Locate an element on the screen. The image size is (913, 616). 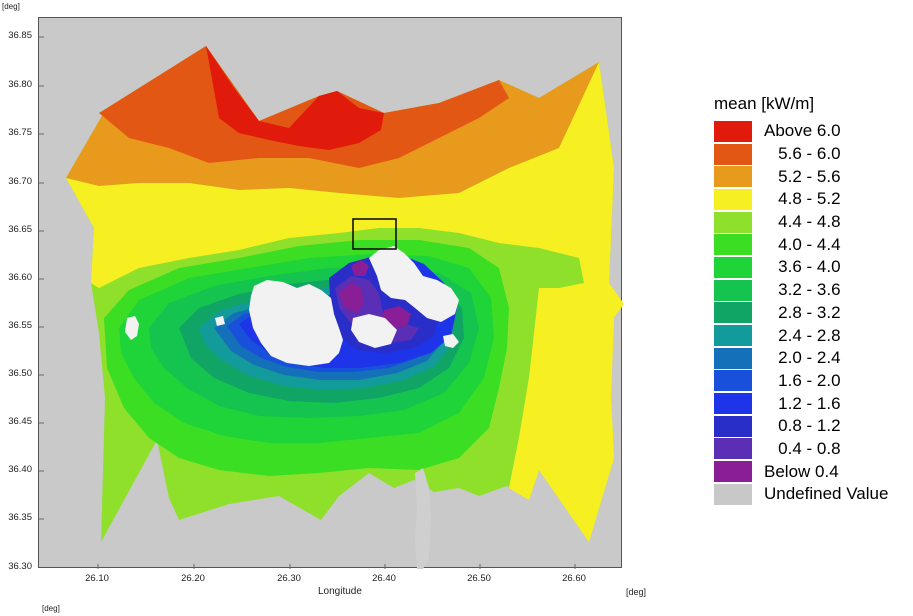
legend-label: 0.8 - 1.2 is located at coordinates (802, 426).